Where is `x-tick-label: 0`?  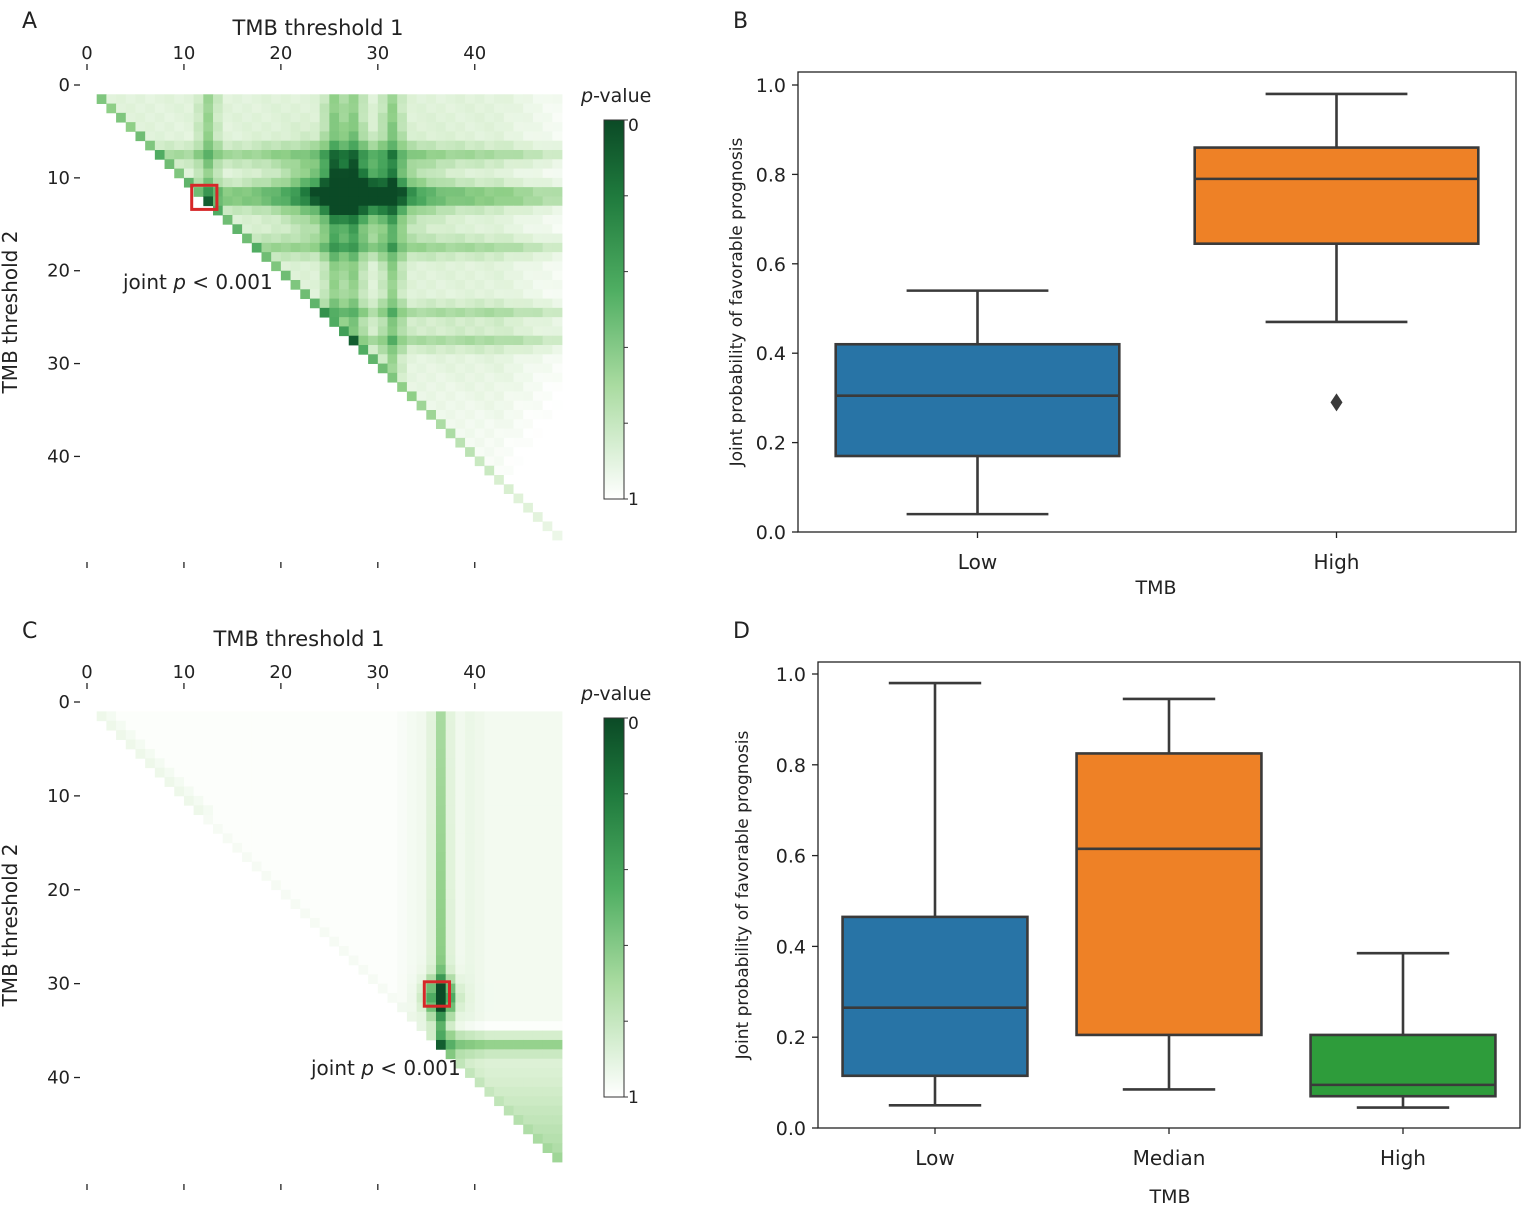 x-tick-label: 0 is located at coordinates (86, 53).